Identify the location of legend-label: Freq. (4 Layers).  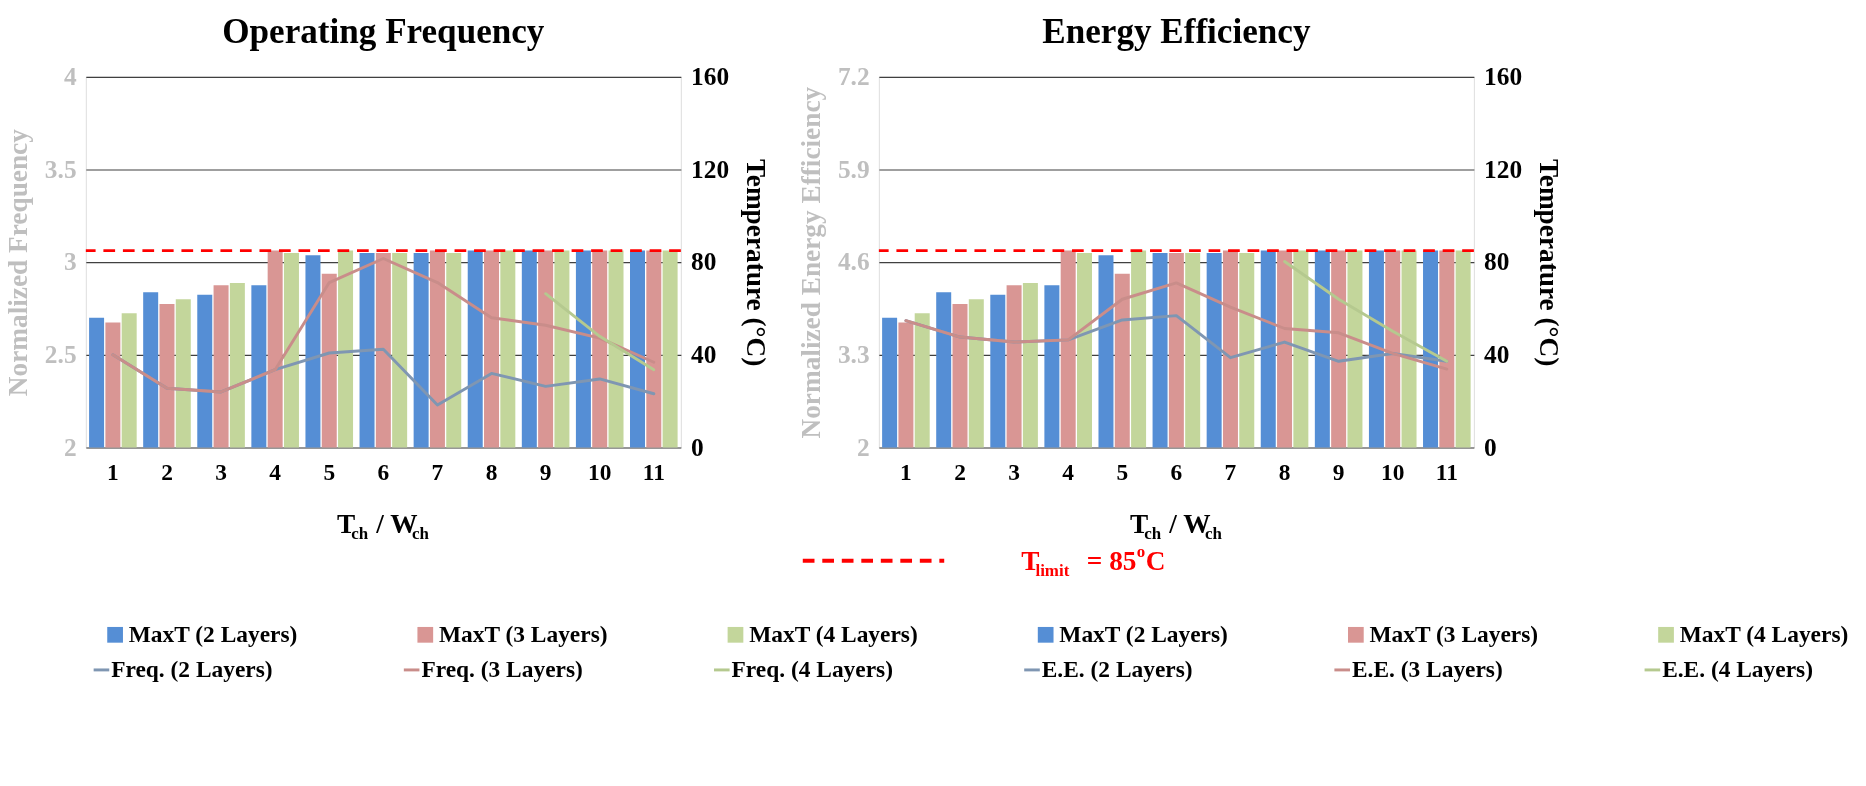
(812, 668).